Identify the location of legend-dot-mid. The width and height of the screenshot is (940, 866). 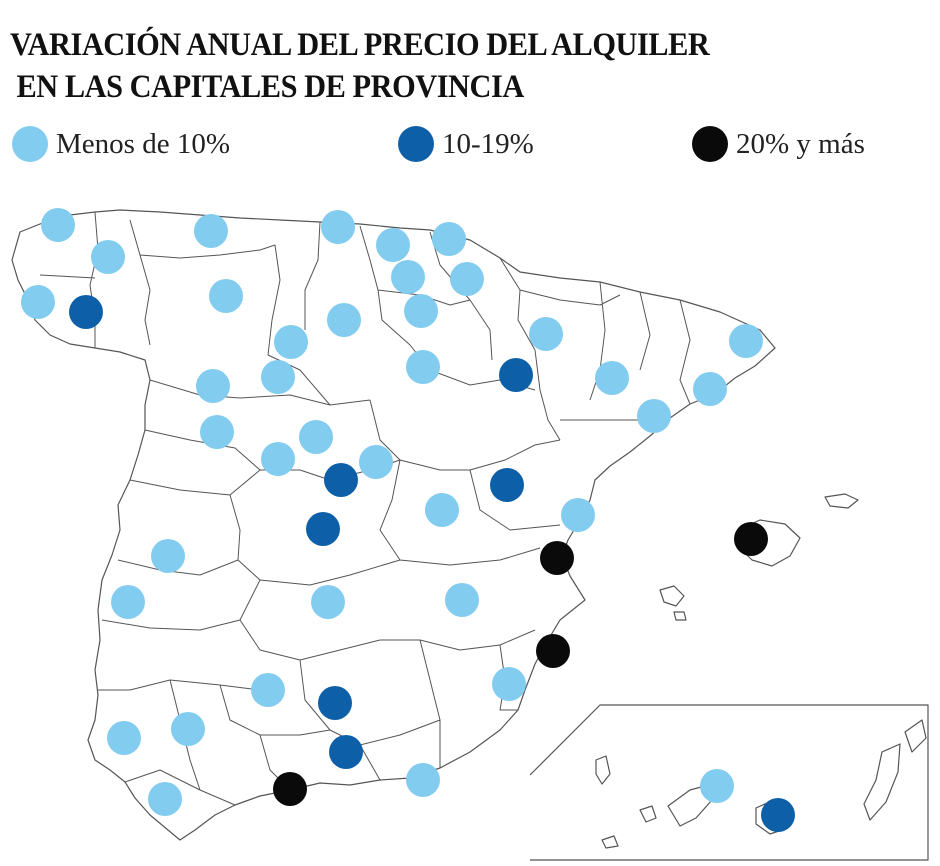
(416, 144).